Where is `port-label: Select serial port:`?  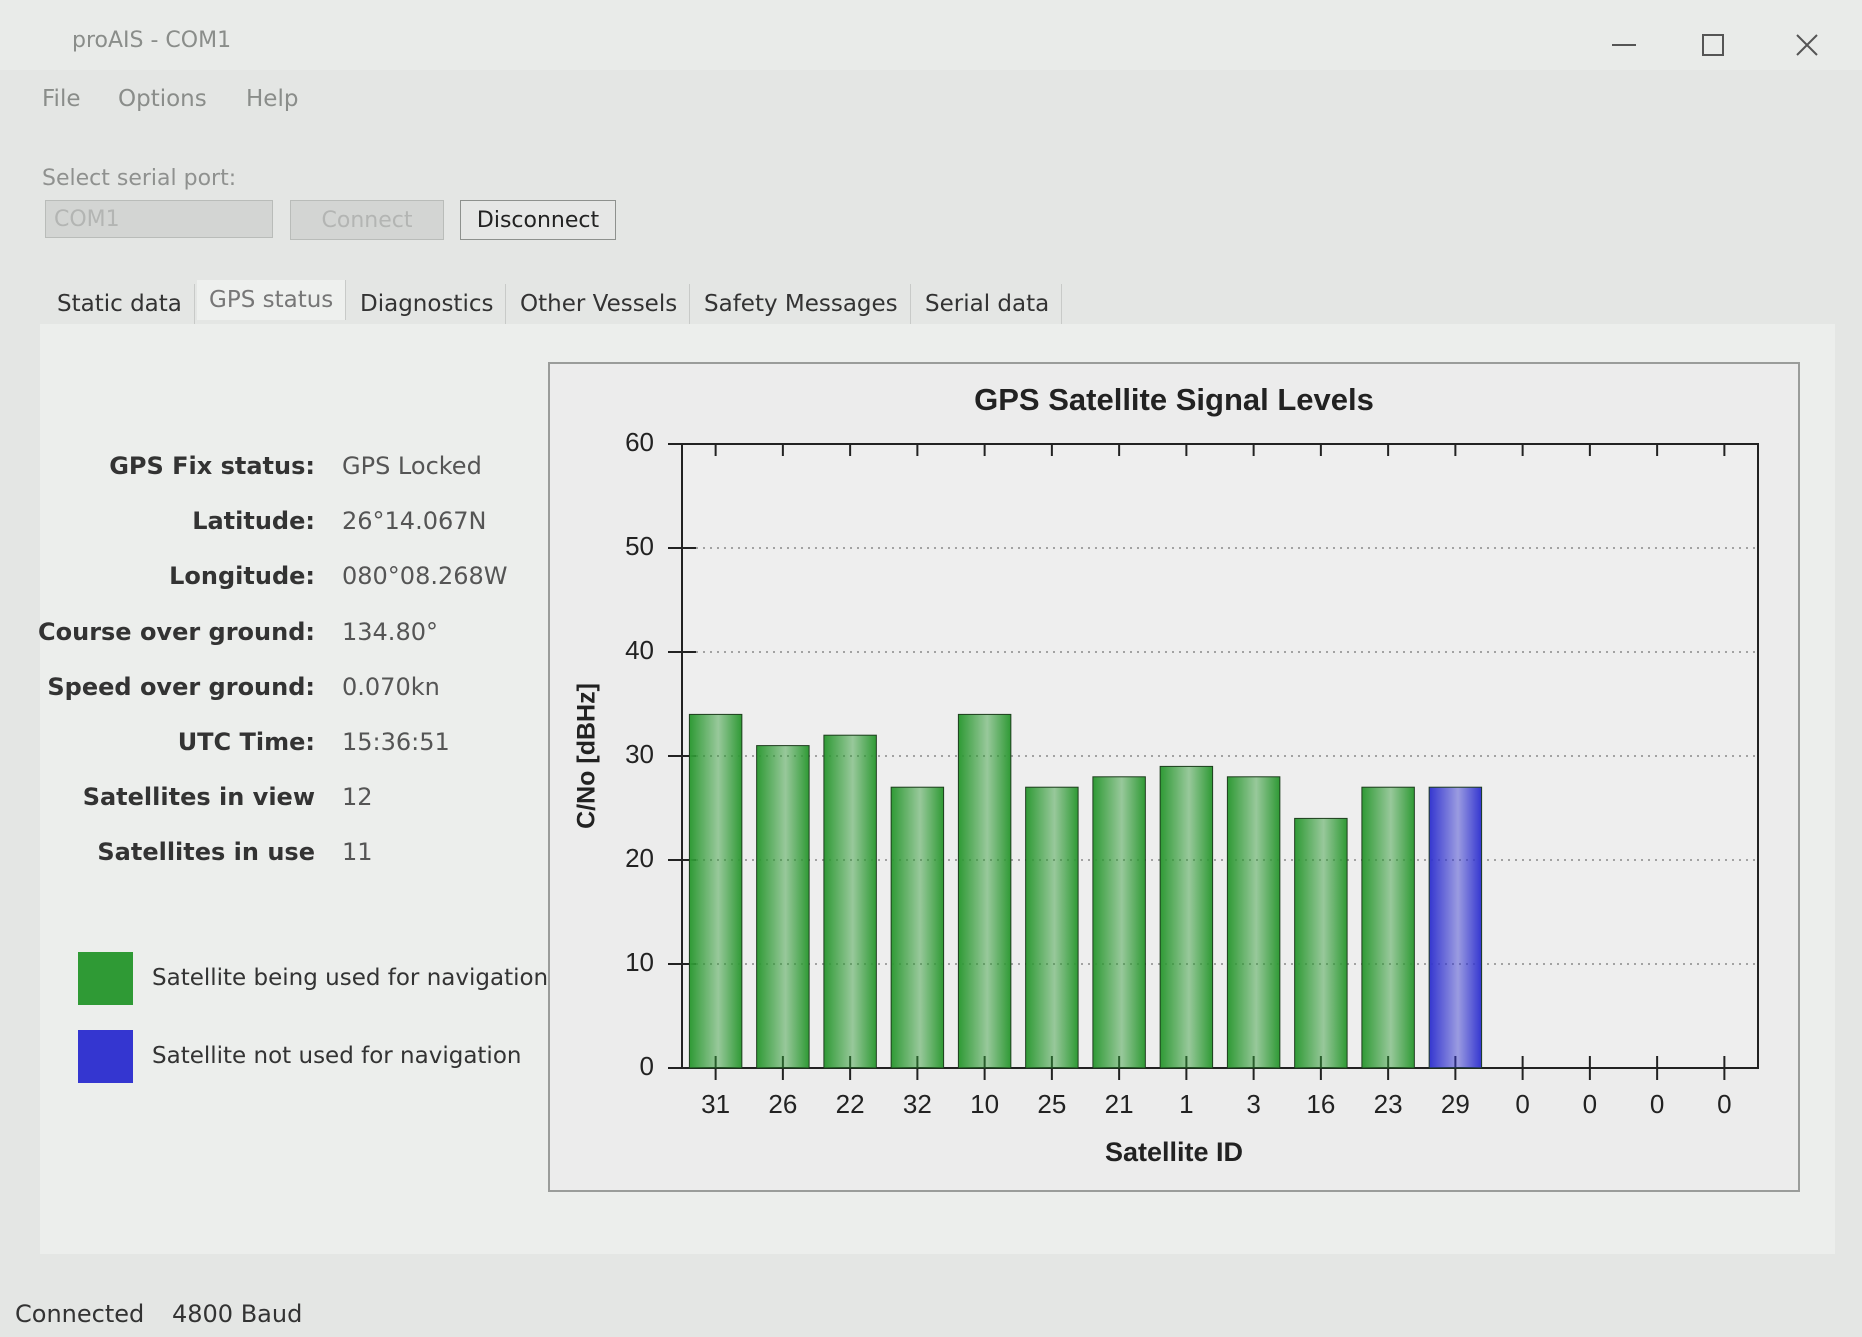
port-label: Select serial port: is located at coordinates (139, 178).